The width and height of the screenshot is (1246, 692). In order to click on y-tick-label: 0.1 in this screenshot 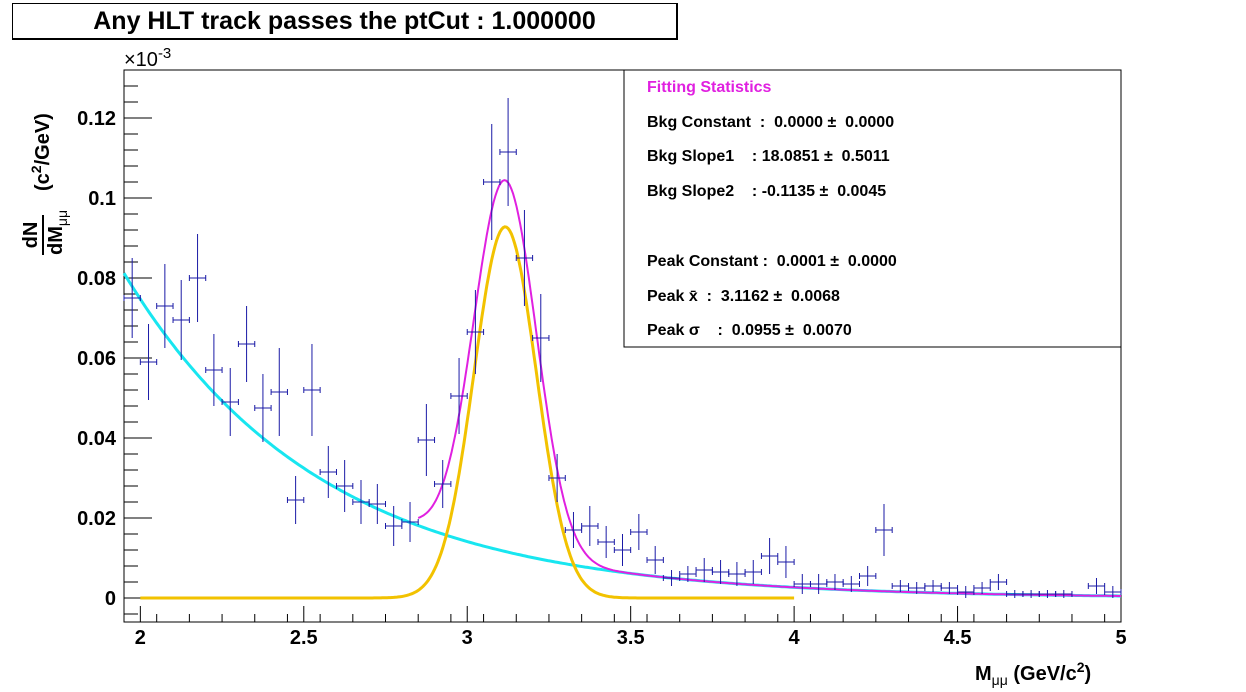, I will do `click(102, 199)`.